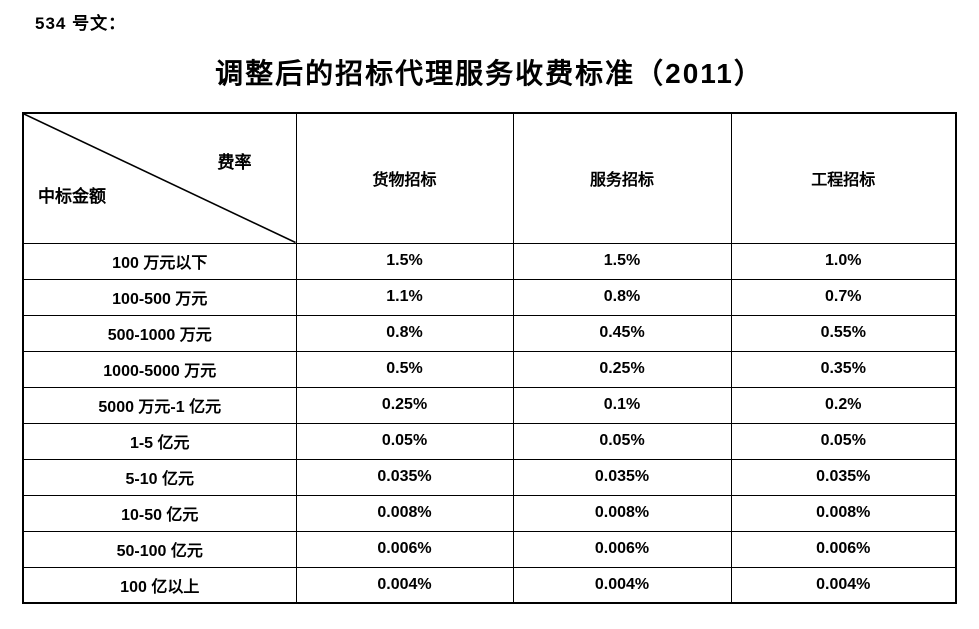  I want to click on column-header-goods-bidding: 货物招标, so click(404, 178).